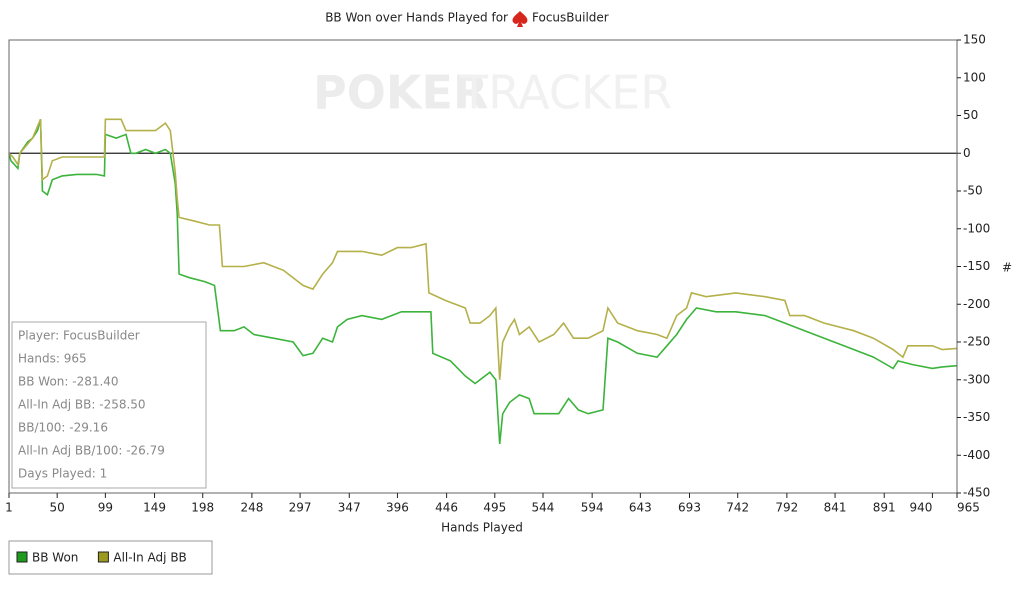 This screenshot has width=1024, height=591. I want to click on y-tick-label: -100, so click(976, 228).